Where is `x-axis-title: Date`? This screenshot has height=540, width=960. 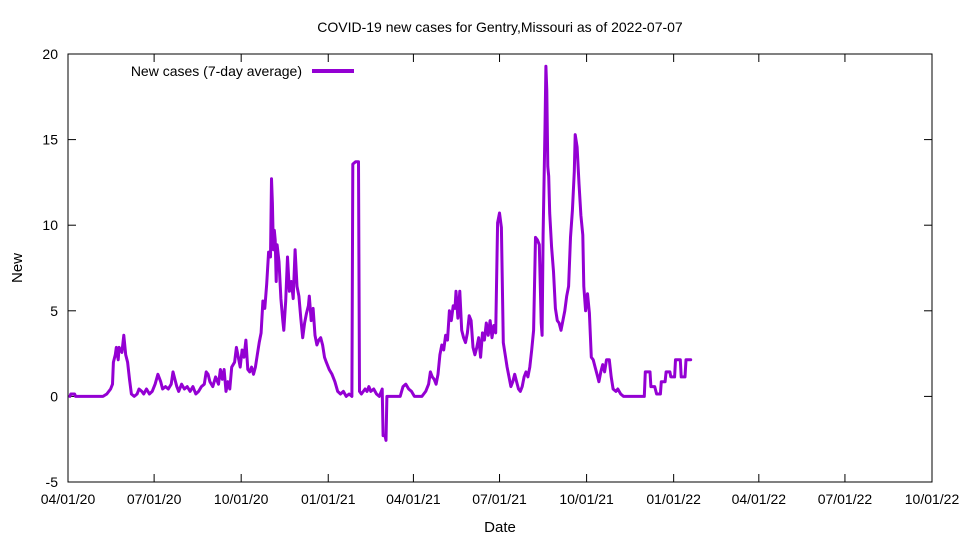
x-axis-title: Date is located at coordinates (500, 527).